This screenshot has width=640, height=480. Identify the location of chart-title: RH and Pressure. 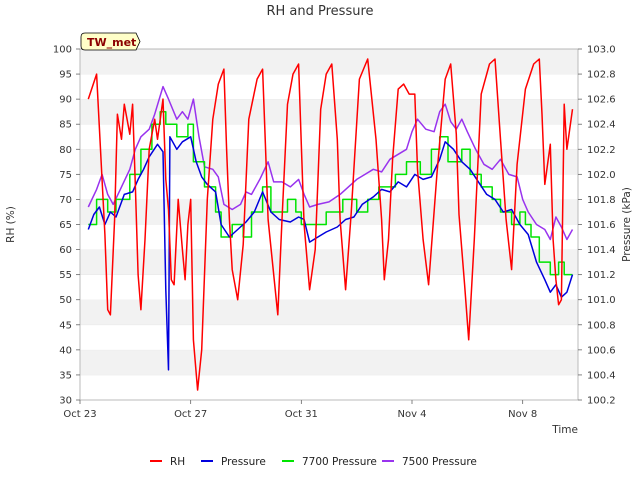
(319, 11).